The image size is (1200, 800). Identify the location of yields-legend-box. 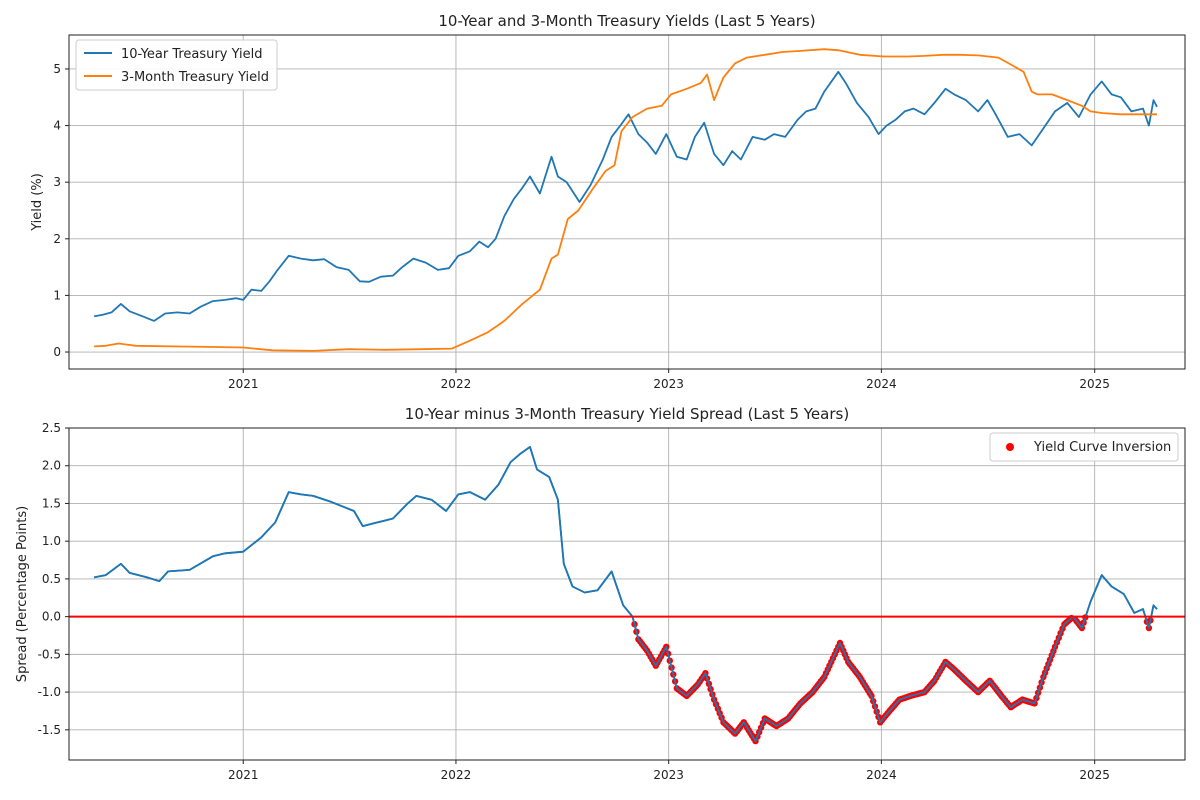
(176, 65).